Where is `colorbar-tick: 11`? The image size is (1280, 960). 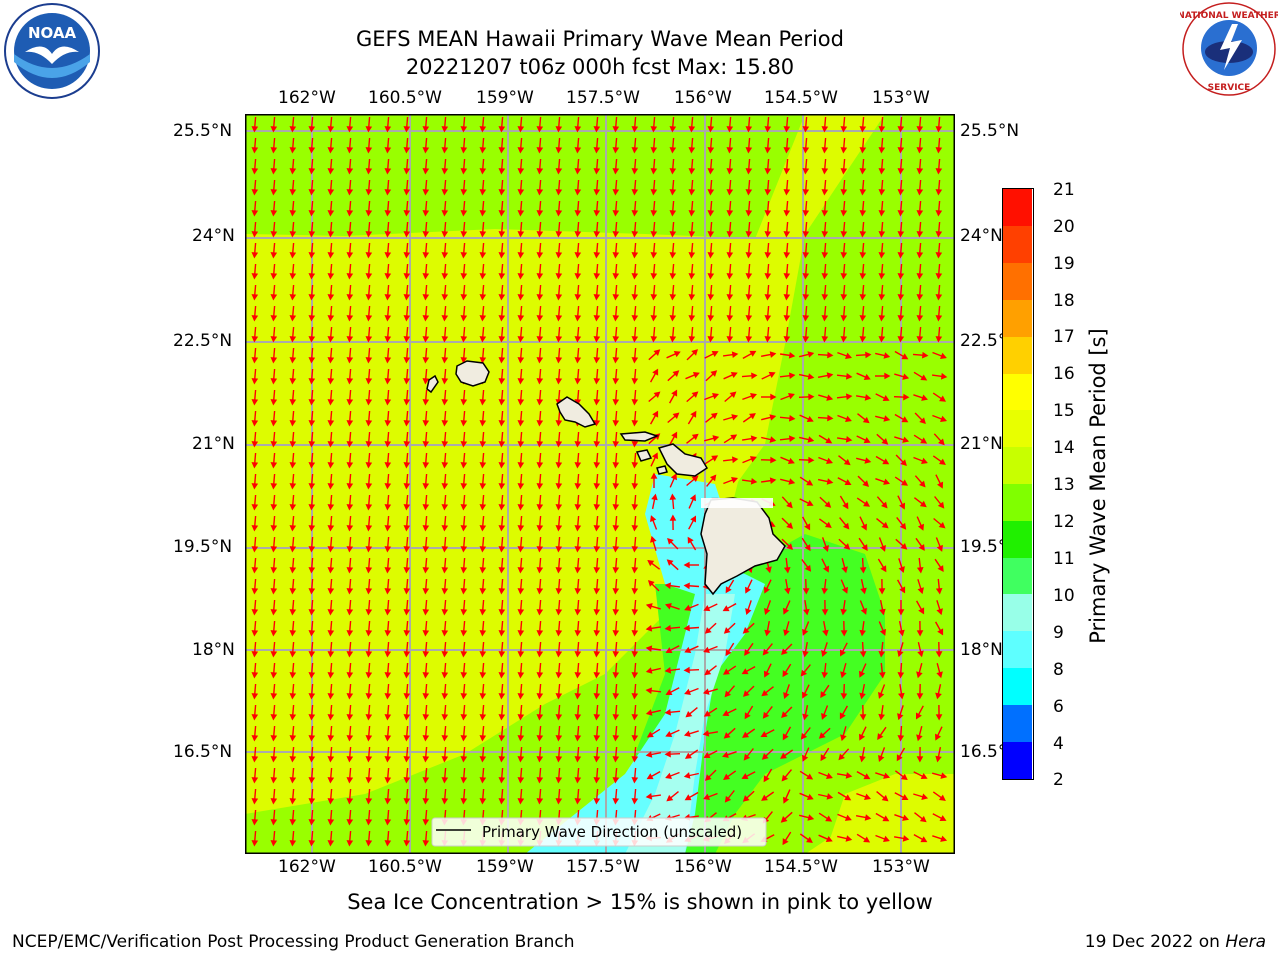
colorbar-tick: 11 is located at coordinates (1064, 559).